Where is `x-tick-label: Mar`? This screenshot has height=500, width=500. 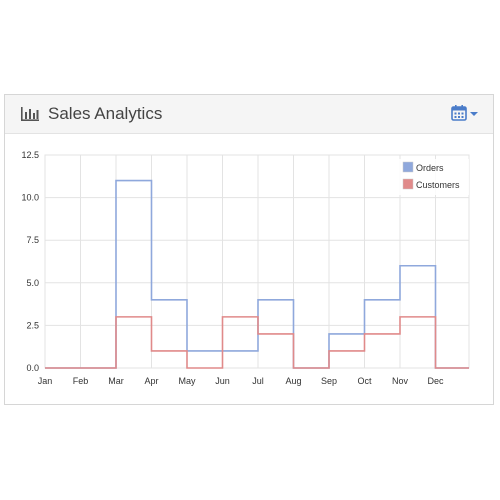
x-tick-label: Mar is located at coordinates (116, 381).